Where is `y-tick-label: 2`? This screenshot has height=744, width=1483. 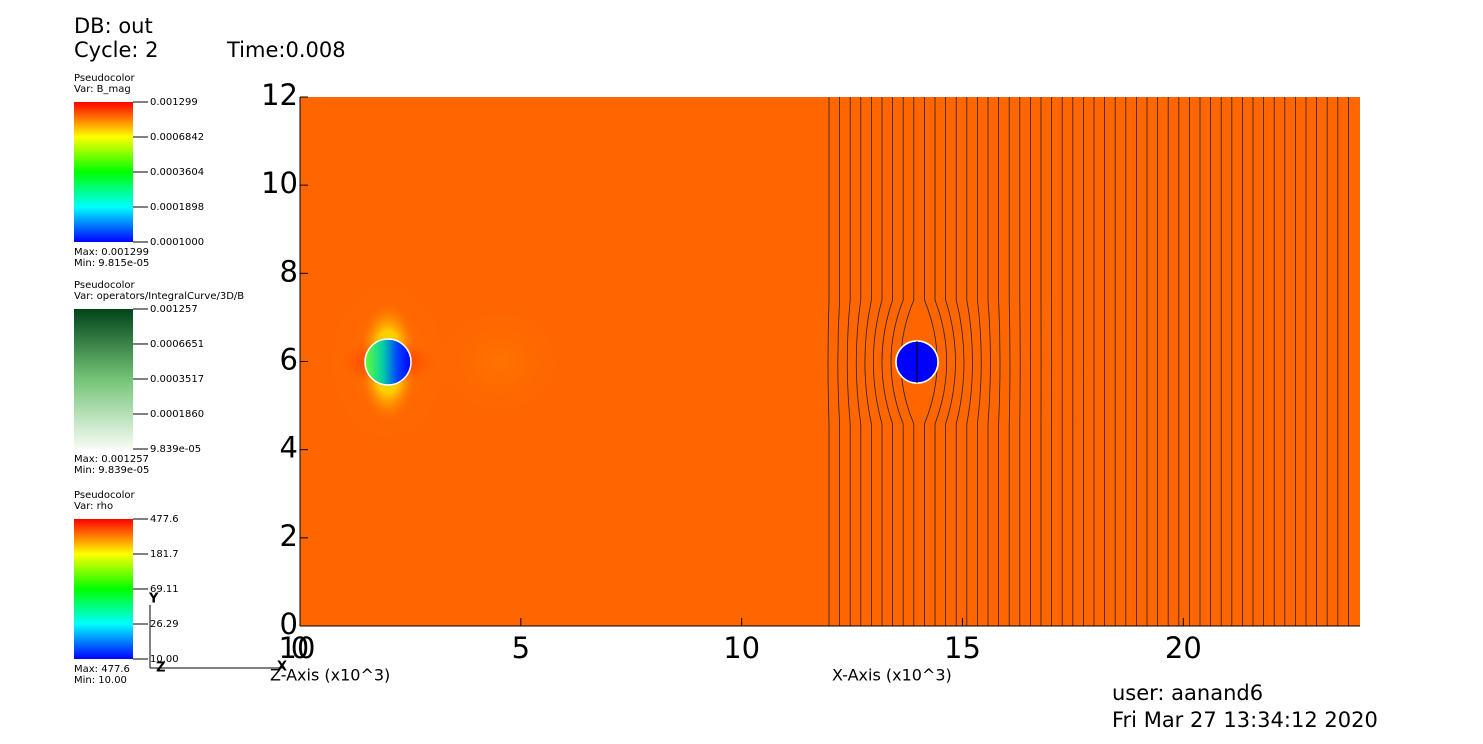 y-tick-label: 2 is located at coordinates (289, 536).